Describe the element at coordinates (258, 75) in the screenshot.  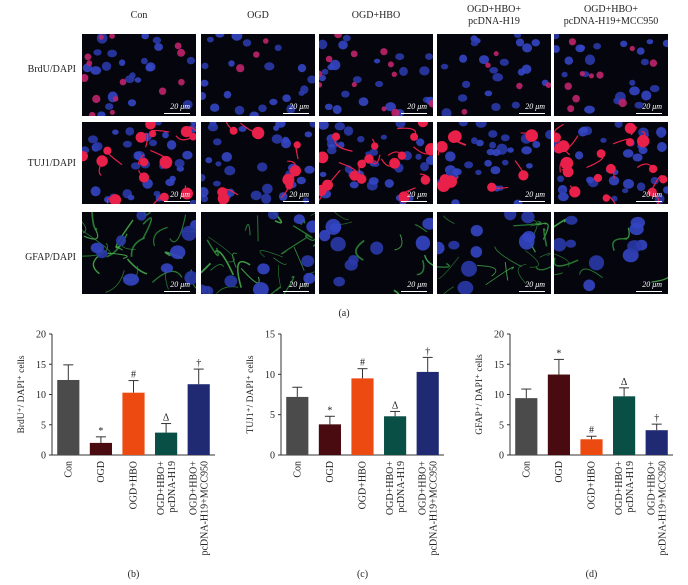
I see `micrograph-brdu-2: 20 μm` at that location.